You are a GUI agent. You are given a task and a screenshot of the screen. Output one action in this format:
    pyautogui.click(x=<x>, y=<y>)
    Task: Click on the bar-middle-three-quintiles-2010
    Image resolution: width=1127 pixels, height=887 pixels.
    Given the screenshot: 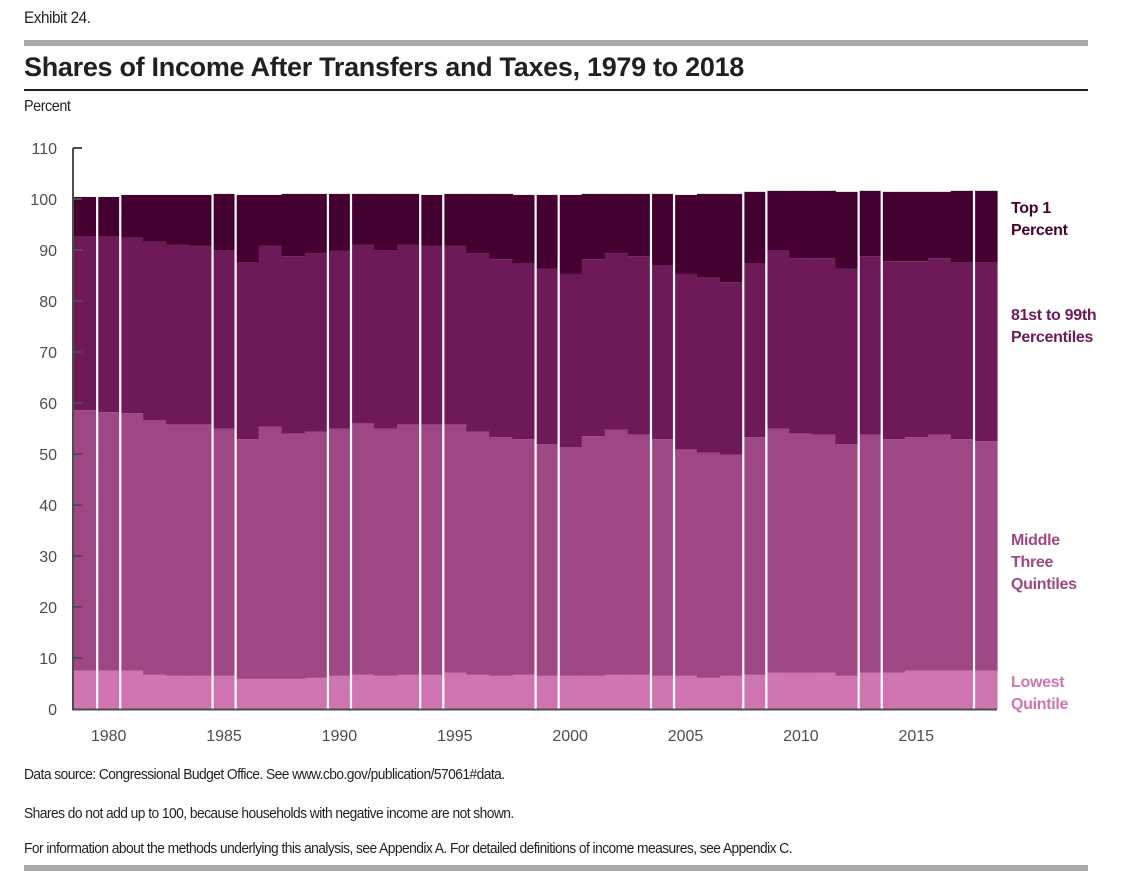 What is the action you would take?
    pyautogui.click(x=801, y=553)
    